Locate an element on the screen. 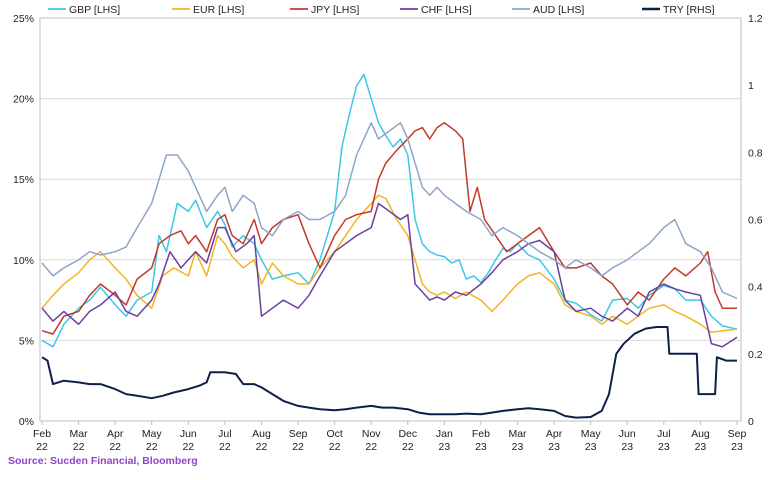  left-axis: 0% 5% 10% 15% 20% 25% is located at coordinates (23, 220).